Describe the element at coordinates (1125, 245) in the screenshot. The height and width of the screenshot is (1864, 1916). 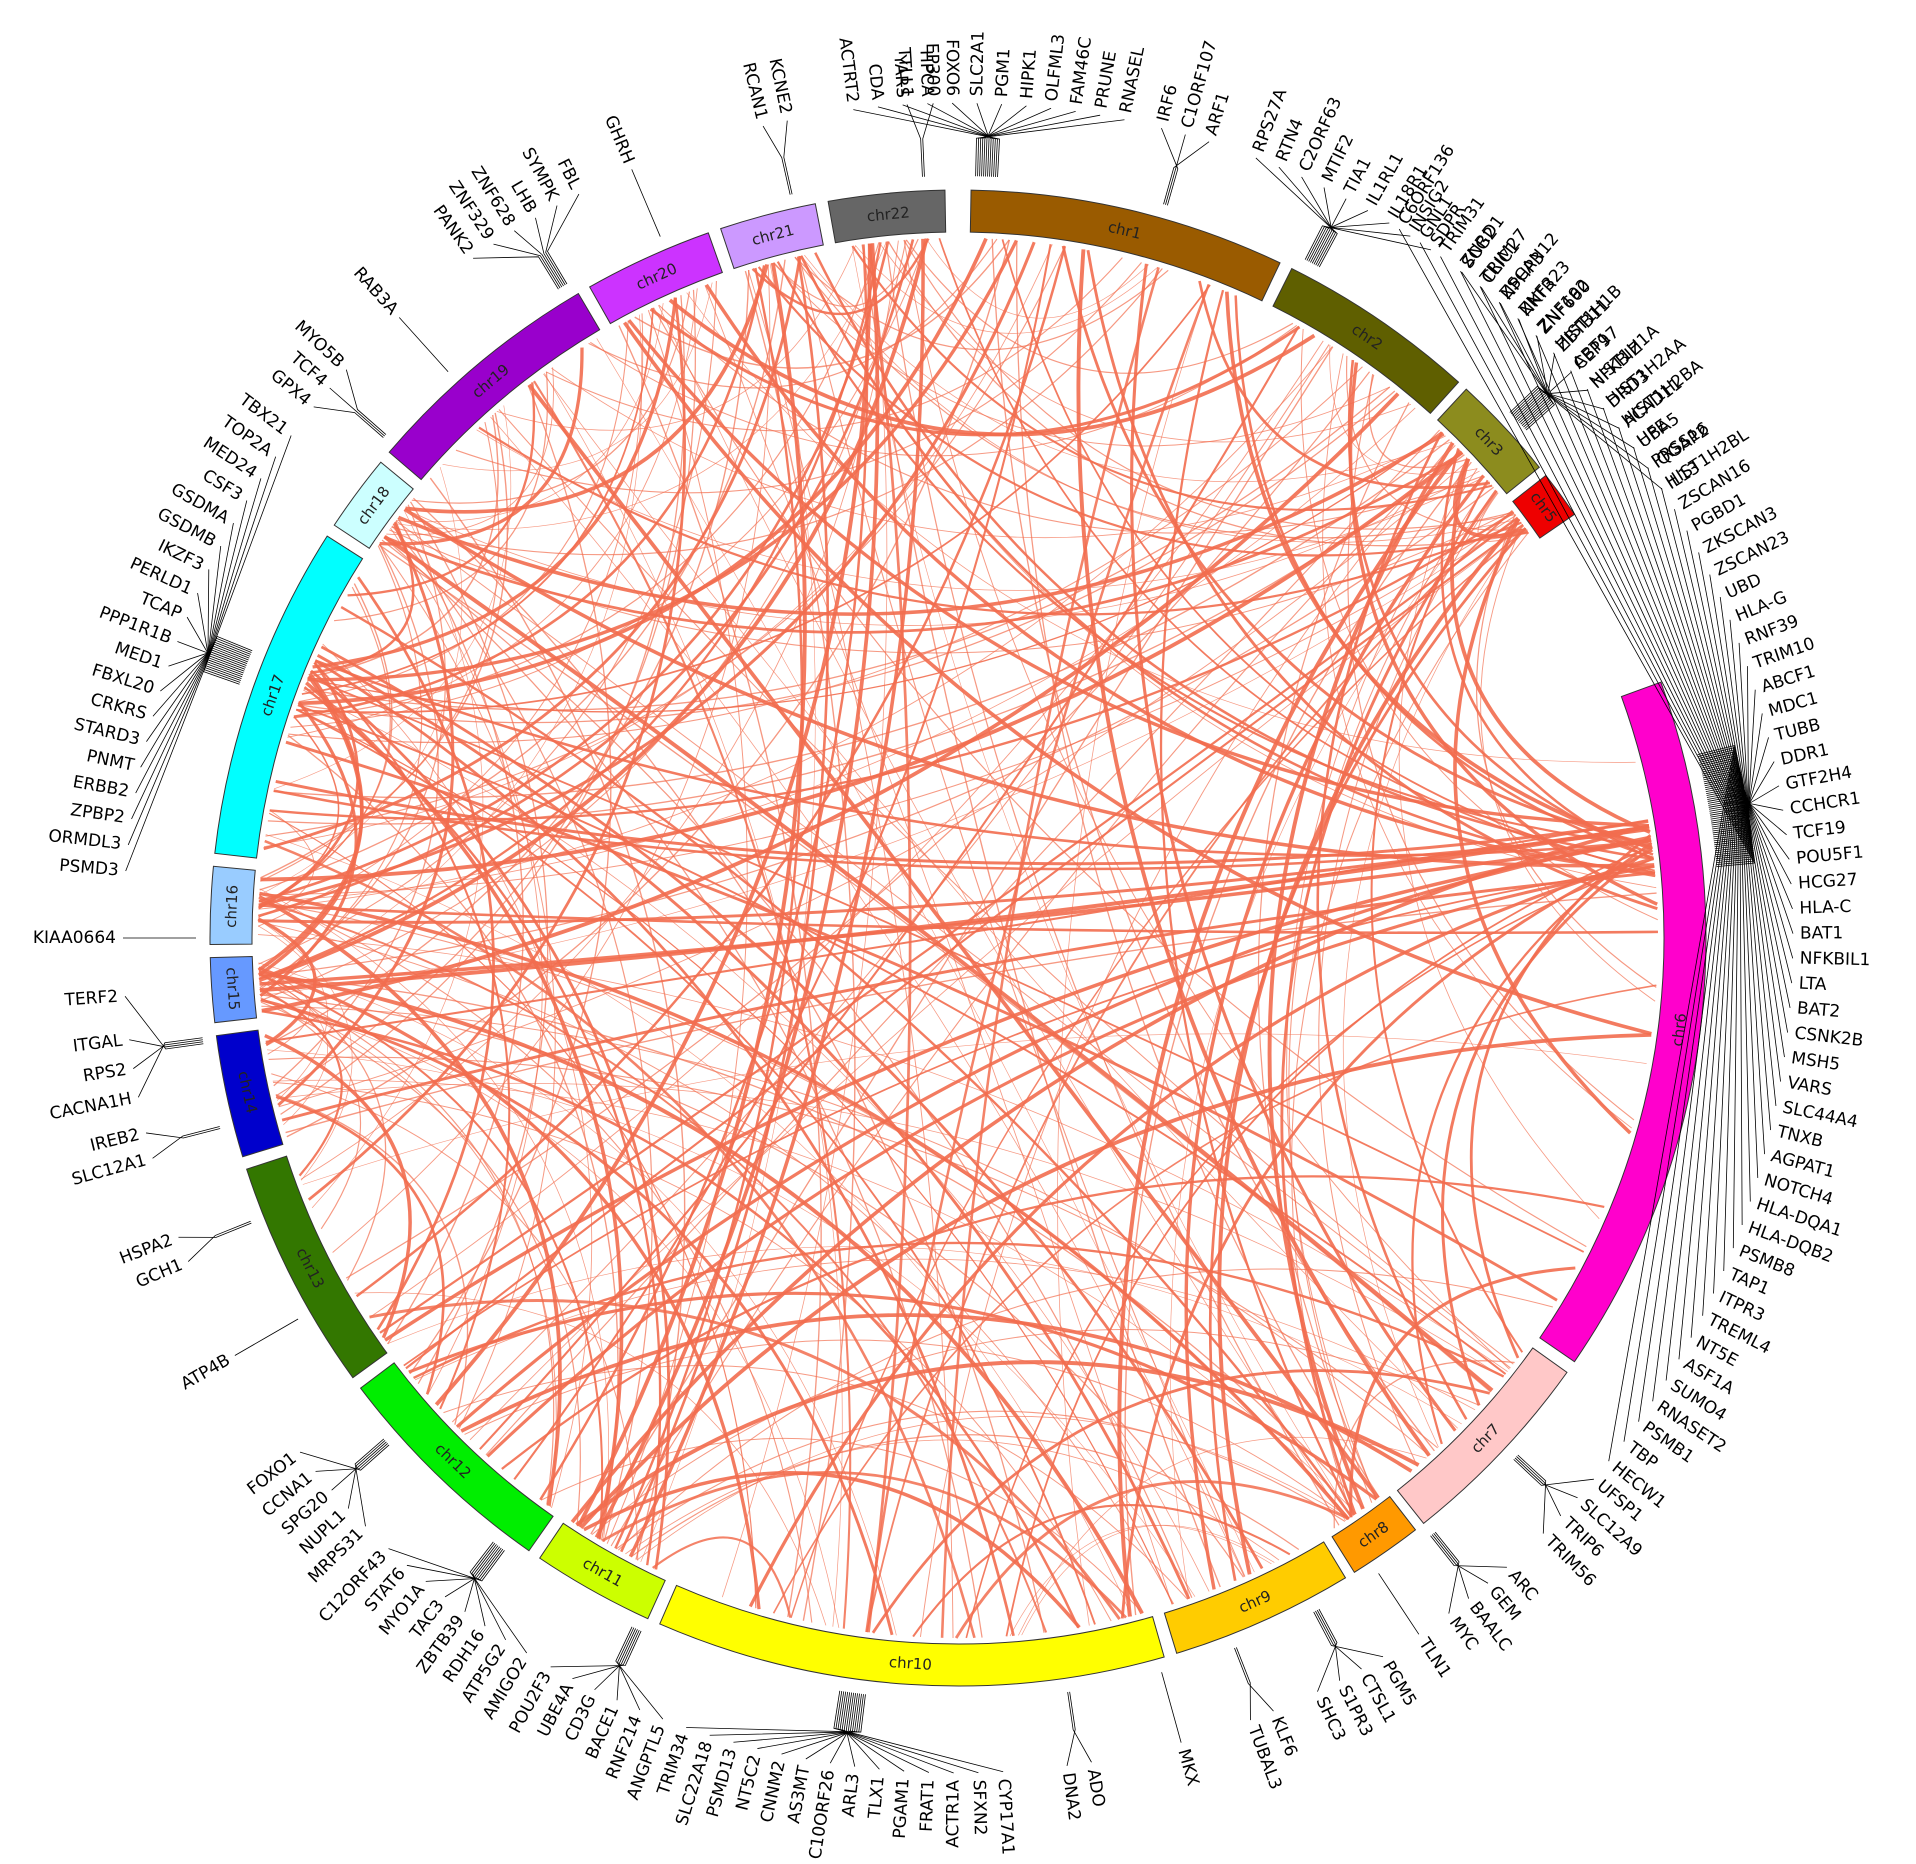
I see `chromosome-chr1` at that location.